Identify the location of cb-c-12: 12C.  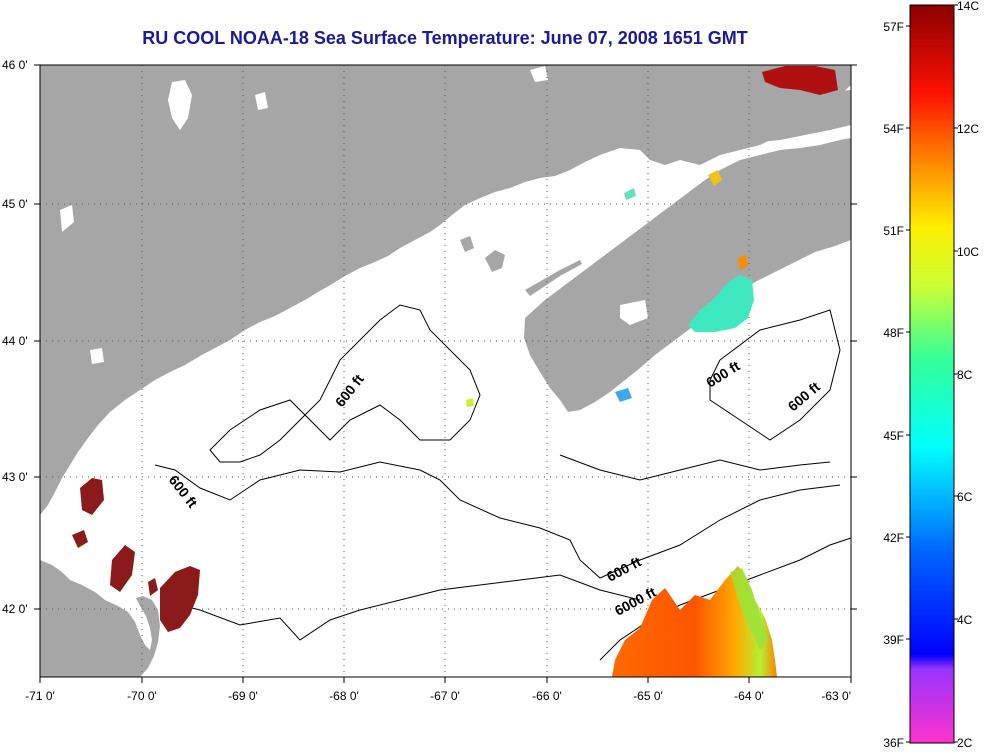
(968, 129).